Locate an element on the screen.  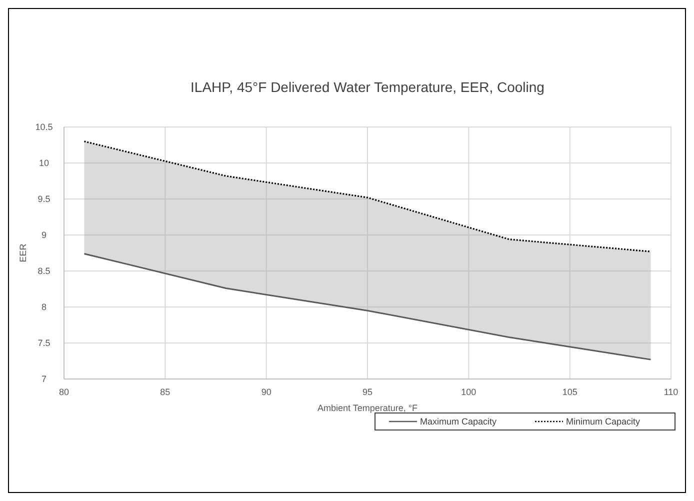
legend-label: Maximum Capacity is located at coordinates (459, 421).